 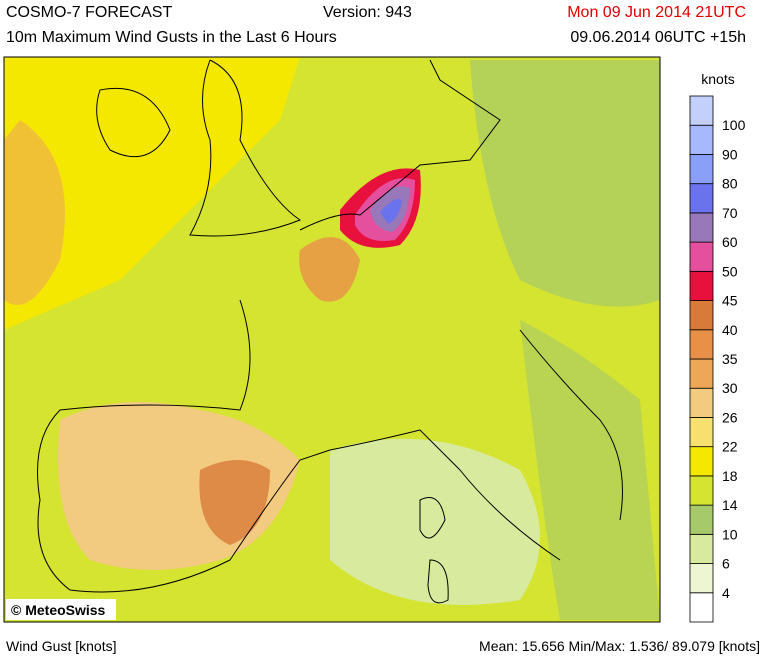 What do you see at coordinates (730, 476) in the screenshot?
I see `colorbar-tick-label: 18` at bounding box center [730, 476].